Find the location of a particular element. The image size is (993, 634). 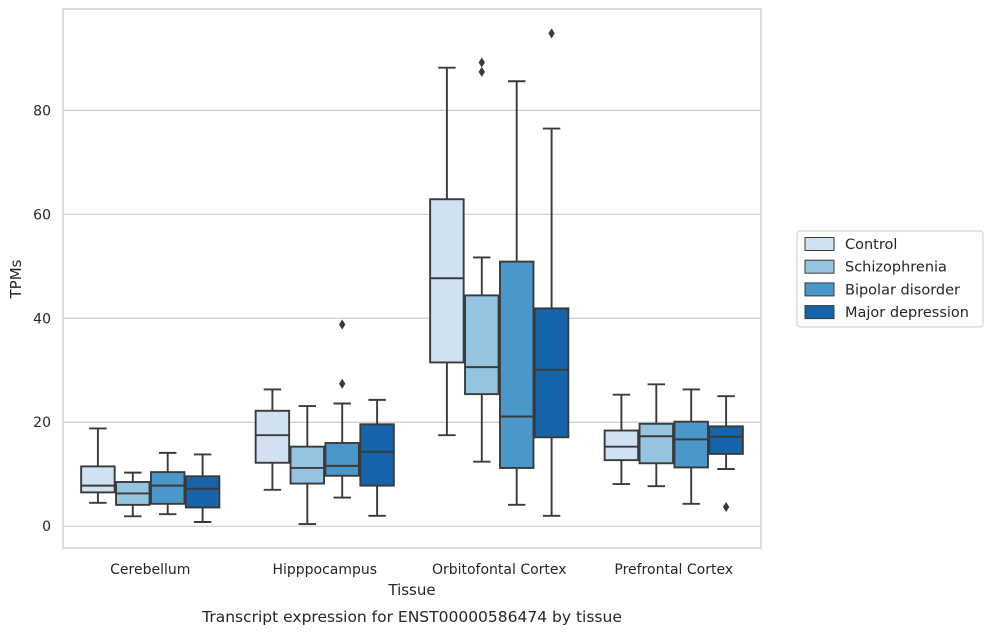

x-tick-label: Cerebellum is located at coordinates (150, 570).